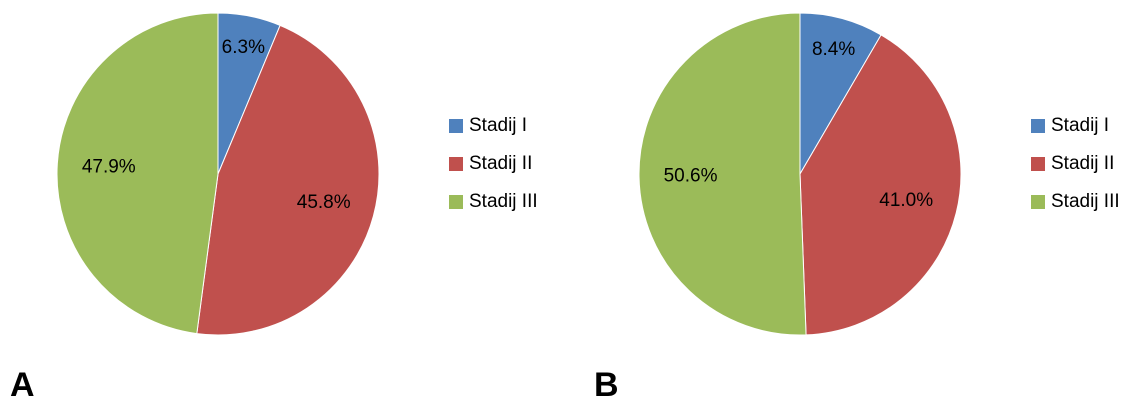 The height and width of the screenshot is (406, 1140). What do you see at coordinates (243, 47) in the screenshot?
I see `slice-value-label-stadij-1: 6.3%` at bounding box center [243, 47].